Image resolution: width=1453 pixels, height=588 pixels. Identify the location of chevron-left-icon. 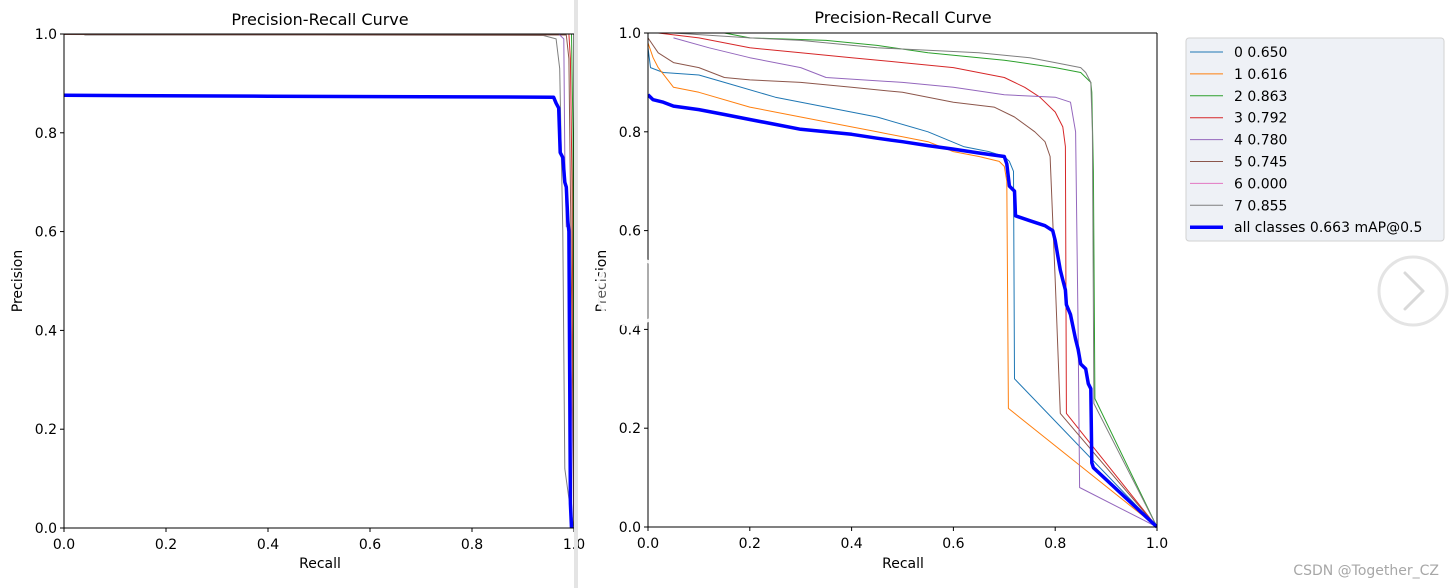
(631, 291).